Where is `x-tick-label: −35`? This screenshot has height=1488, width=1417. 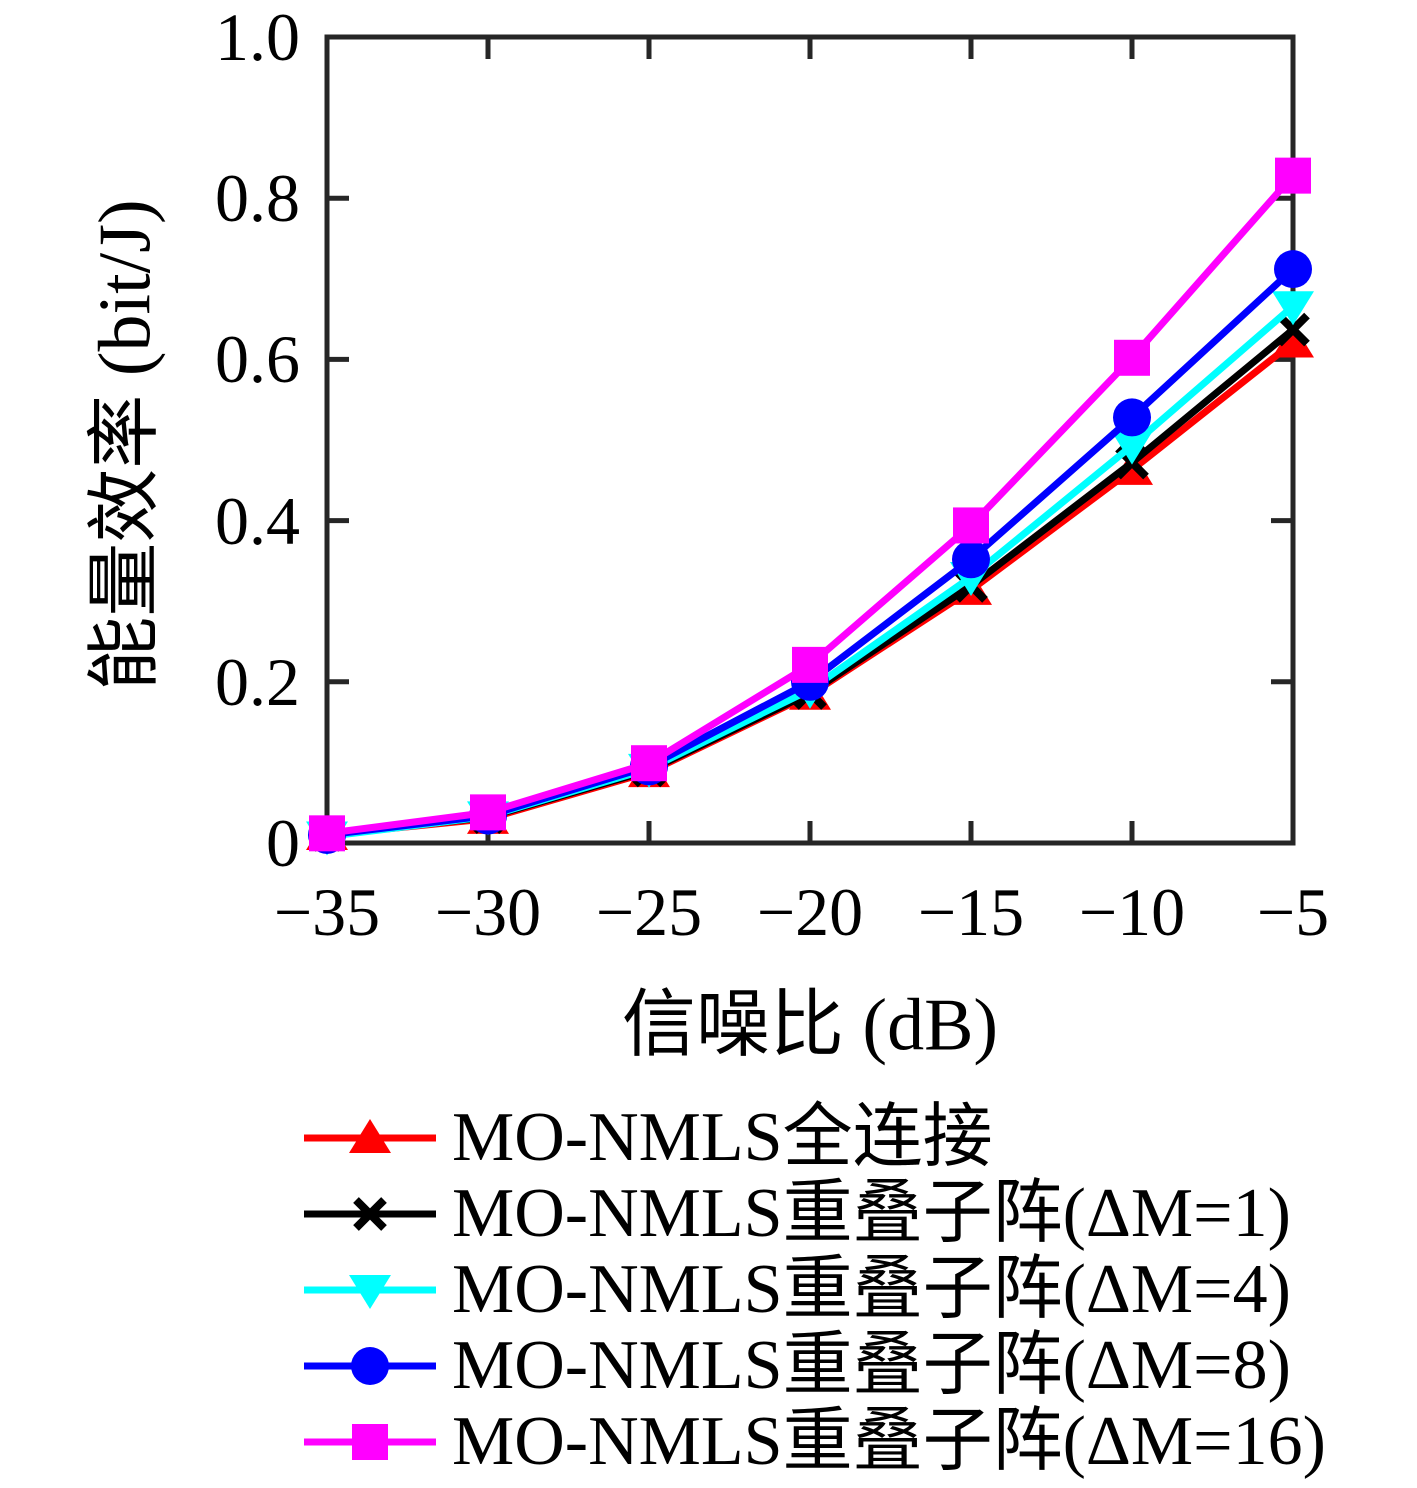 x-tick-label: −35 is located at coordinates (327, 912).